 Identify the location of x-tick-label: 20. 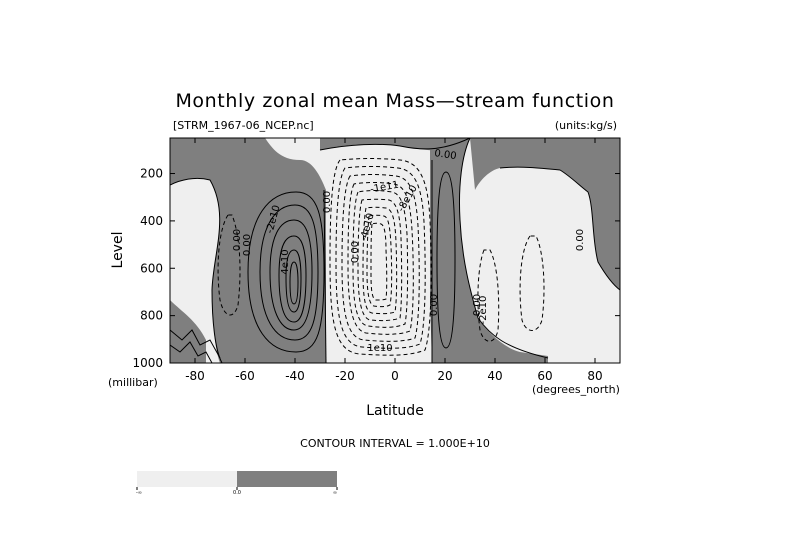
(444, 376).